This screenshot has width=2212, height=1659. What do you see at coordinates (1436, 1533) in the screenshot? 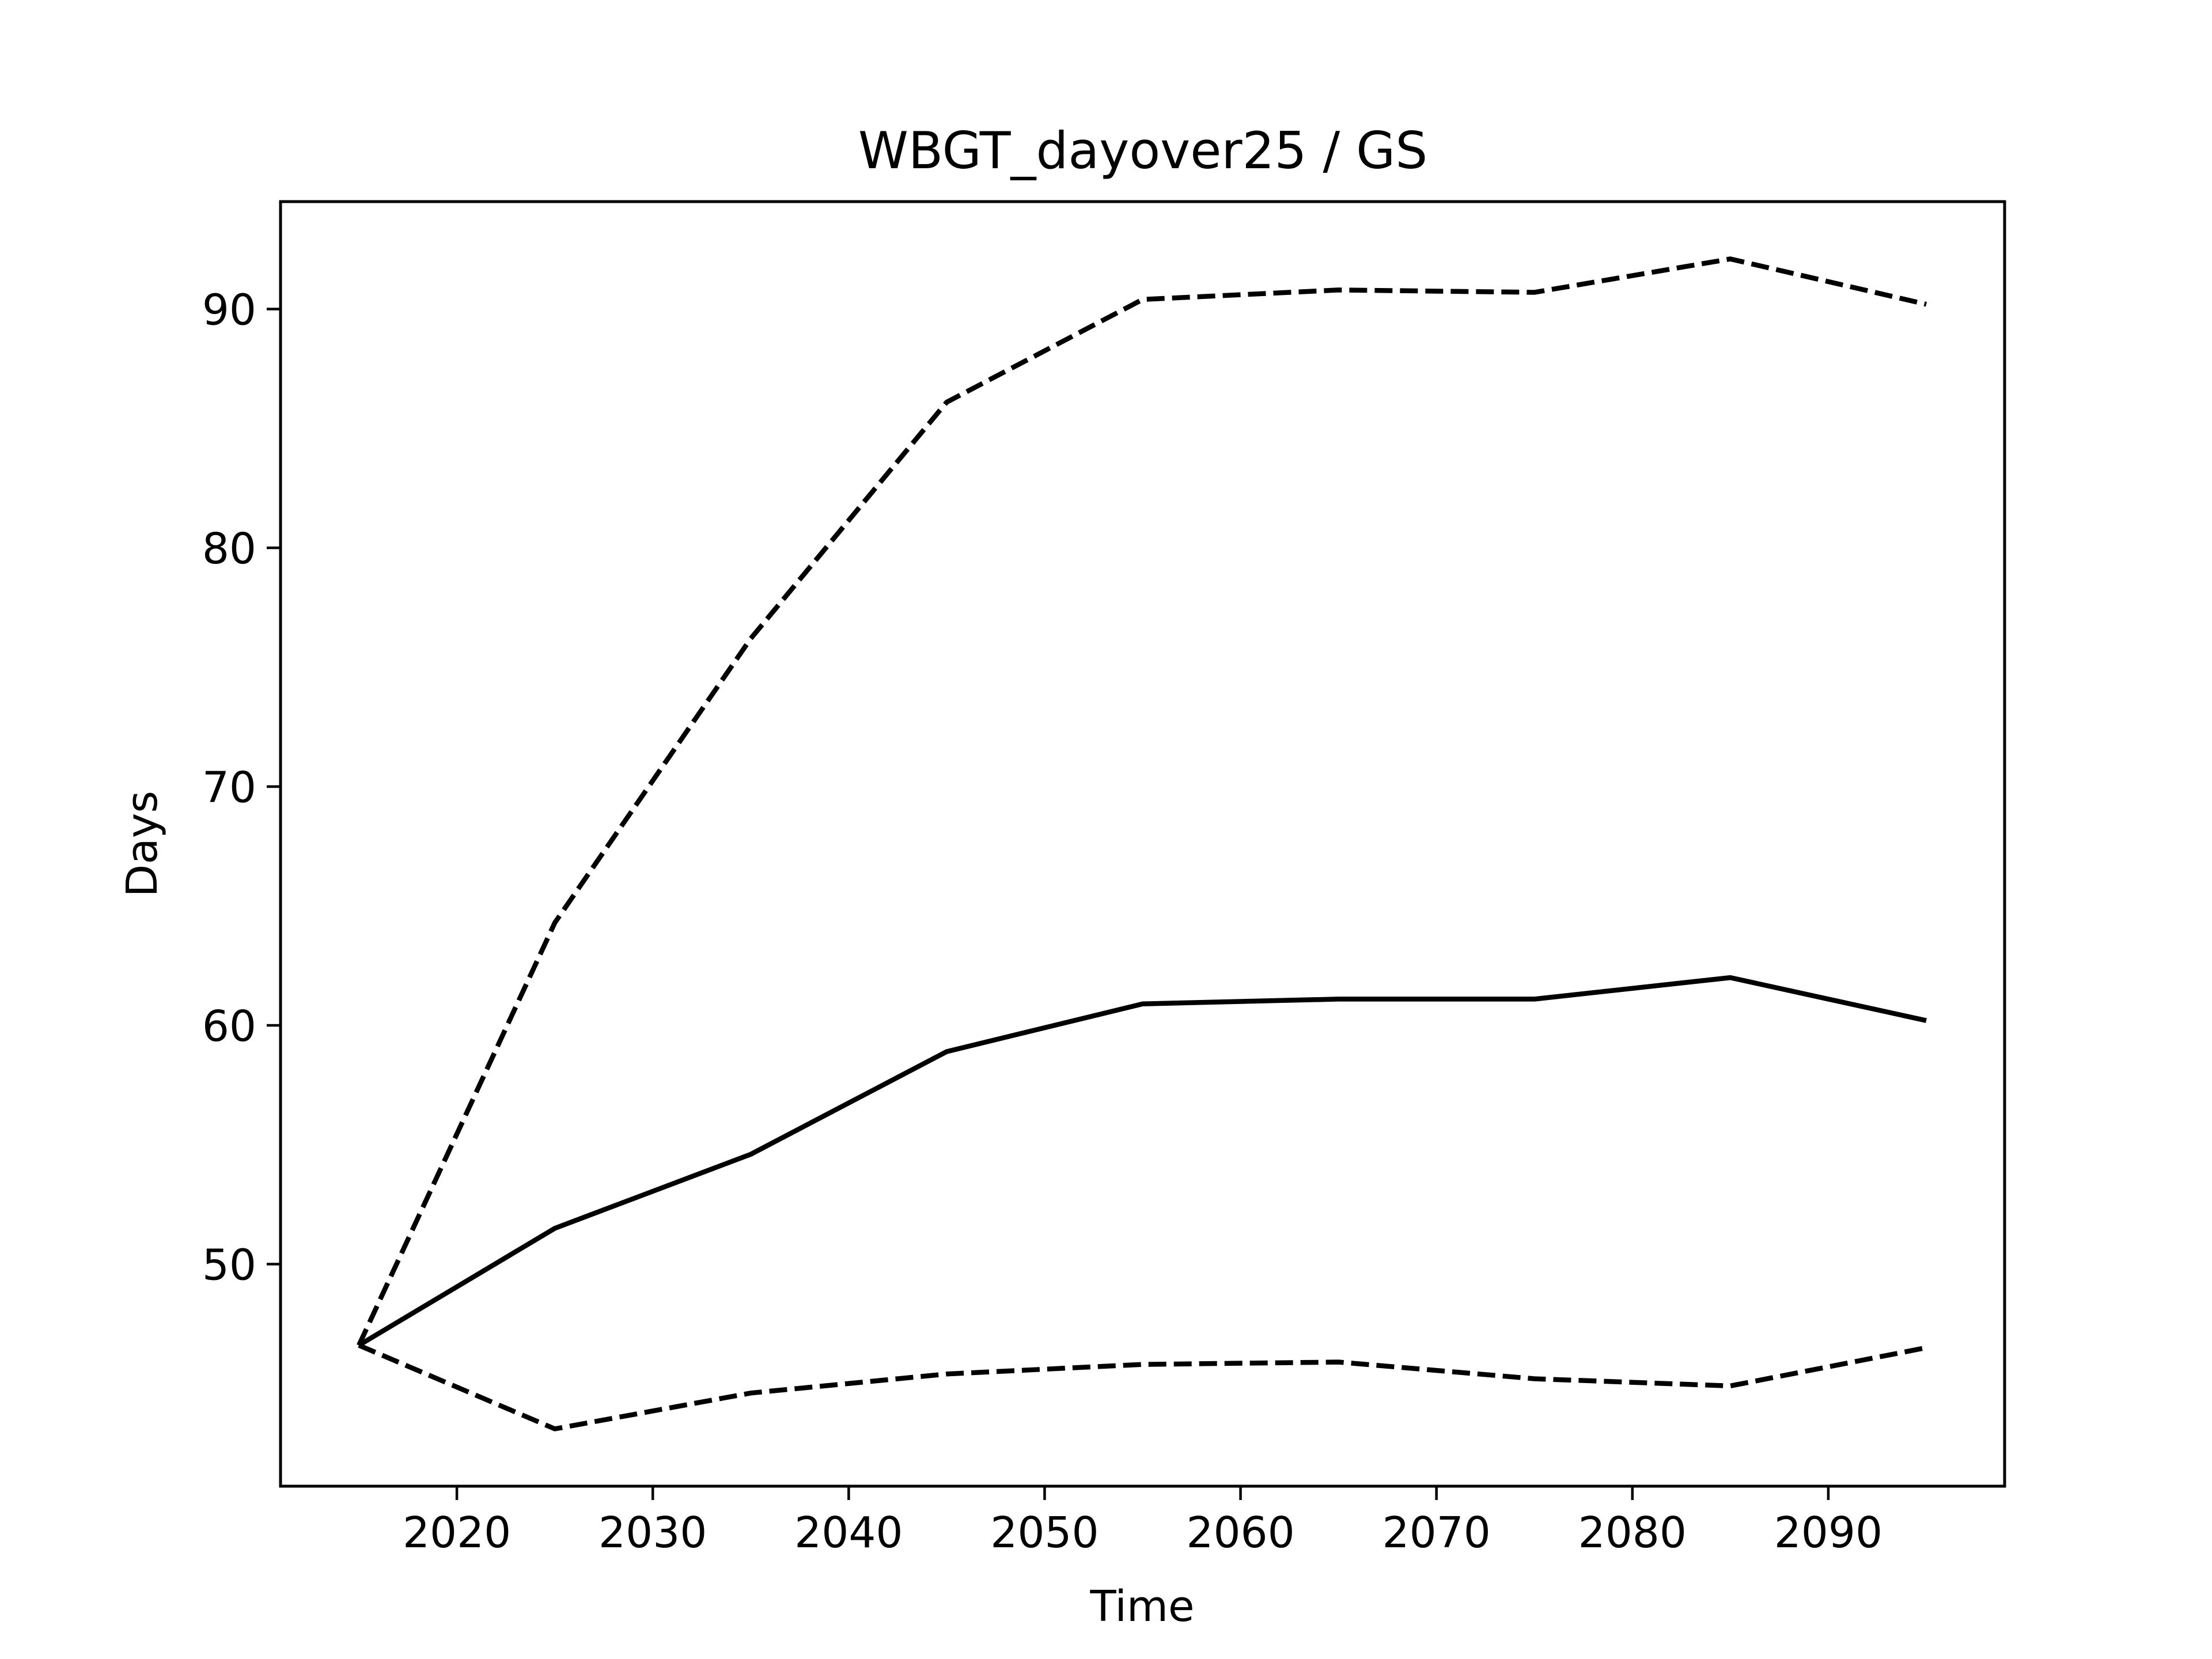
I see `x-tick-label: 2070` at bounding box center [1436, 1533].